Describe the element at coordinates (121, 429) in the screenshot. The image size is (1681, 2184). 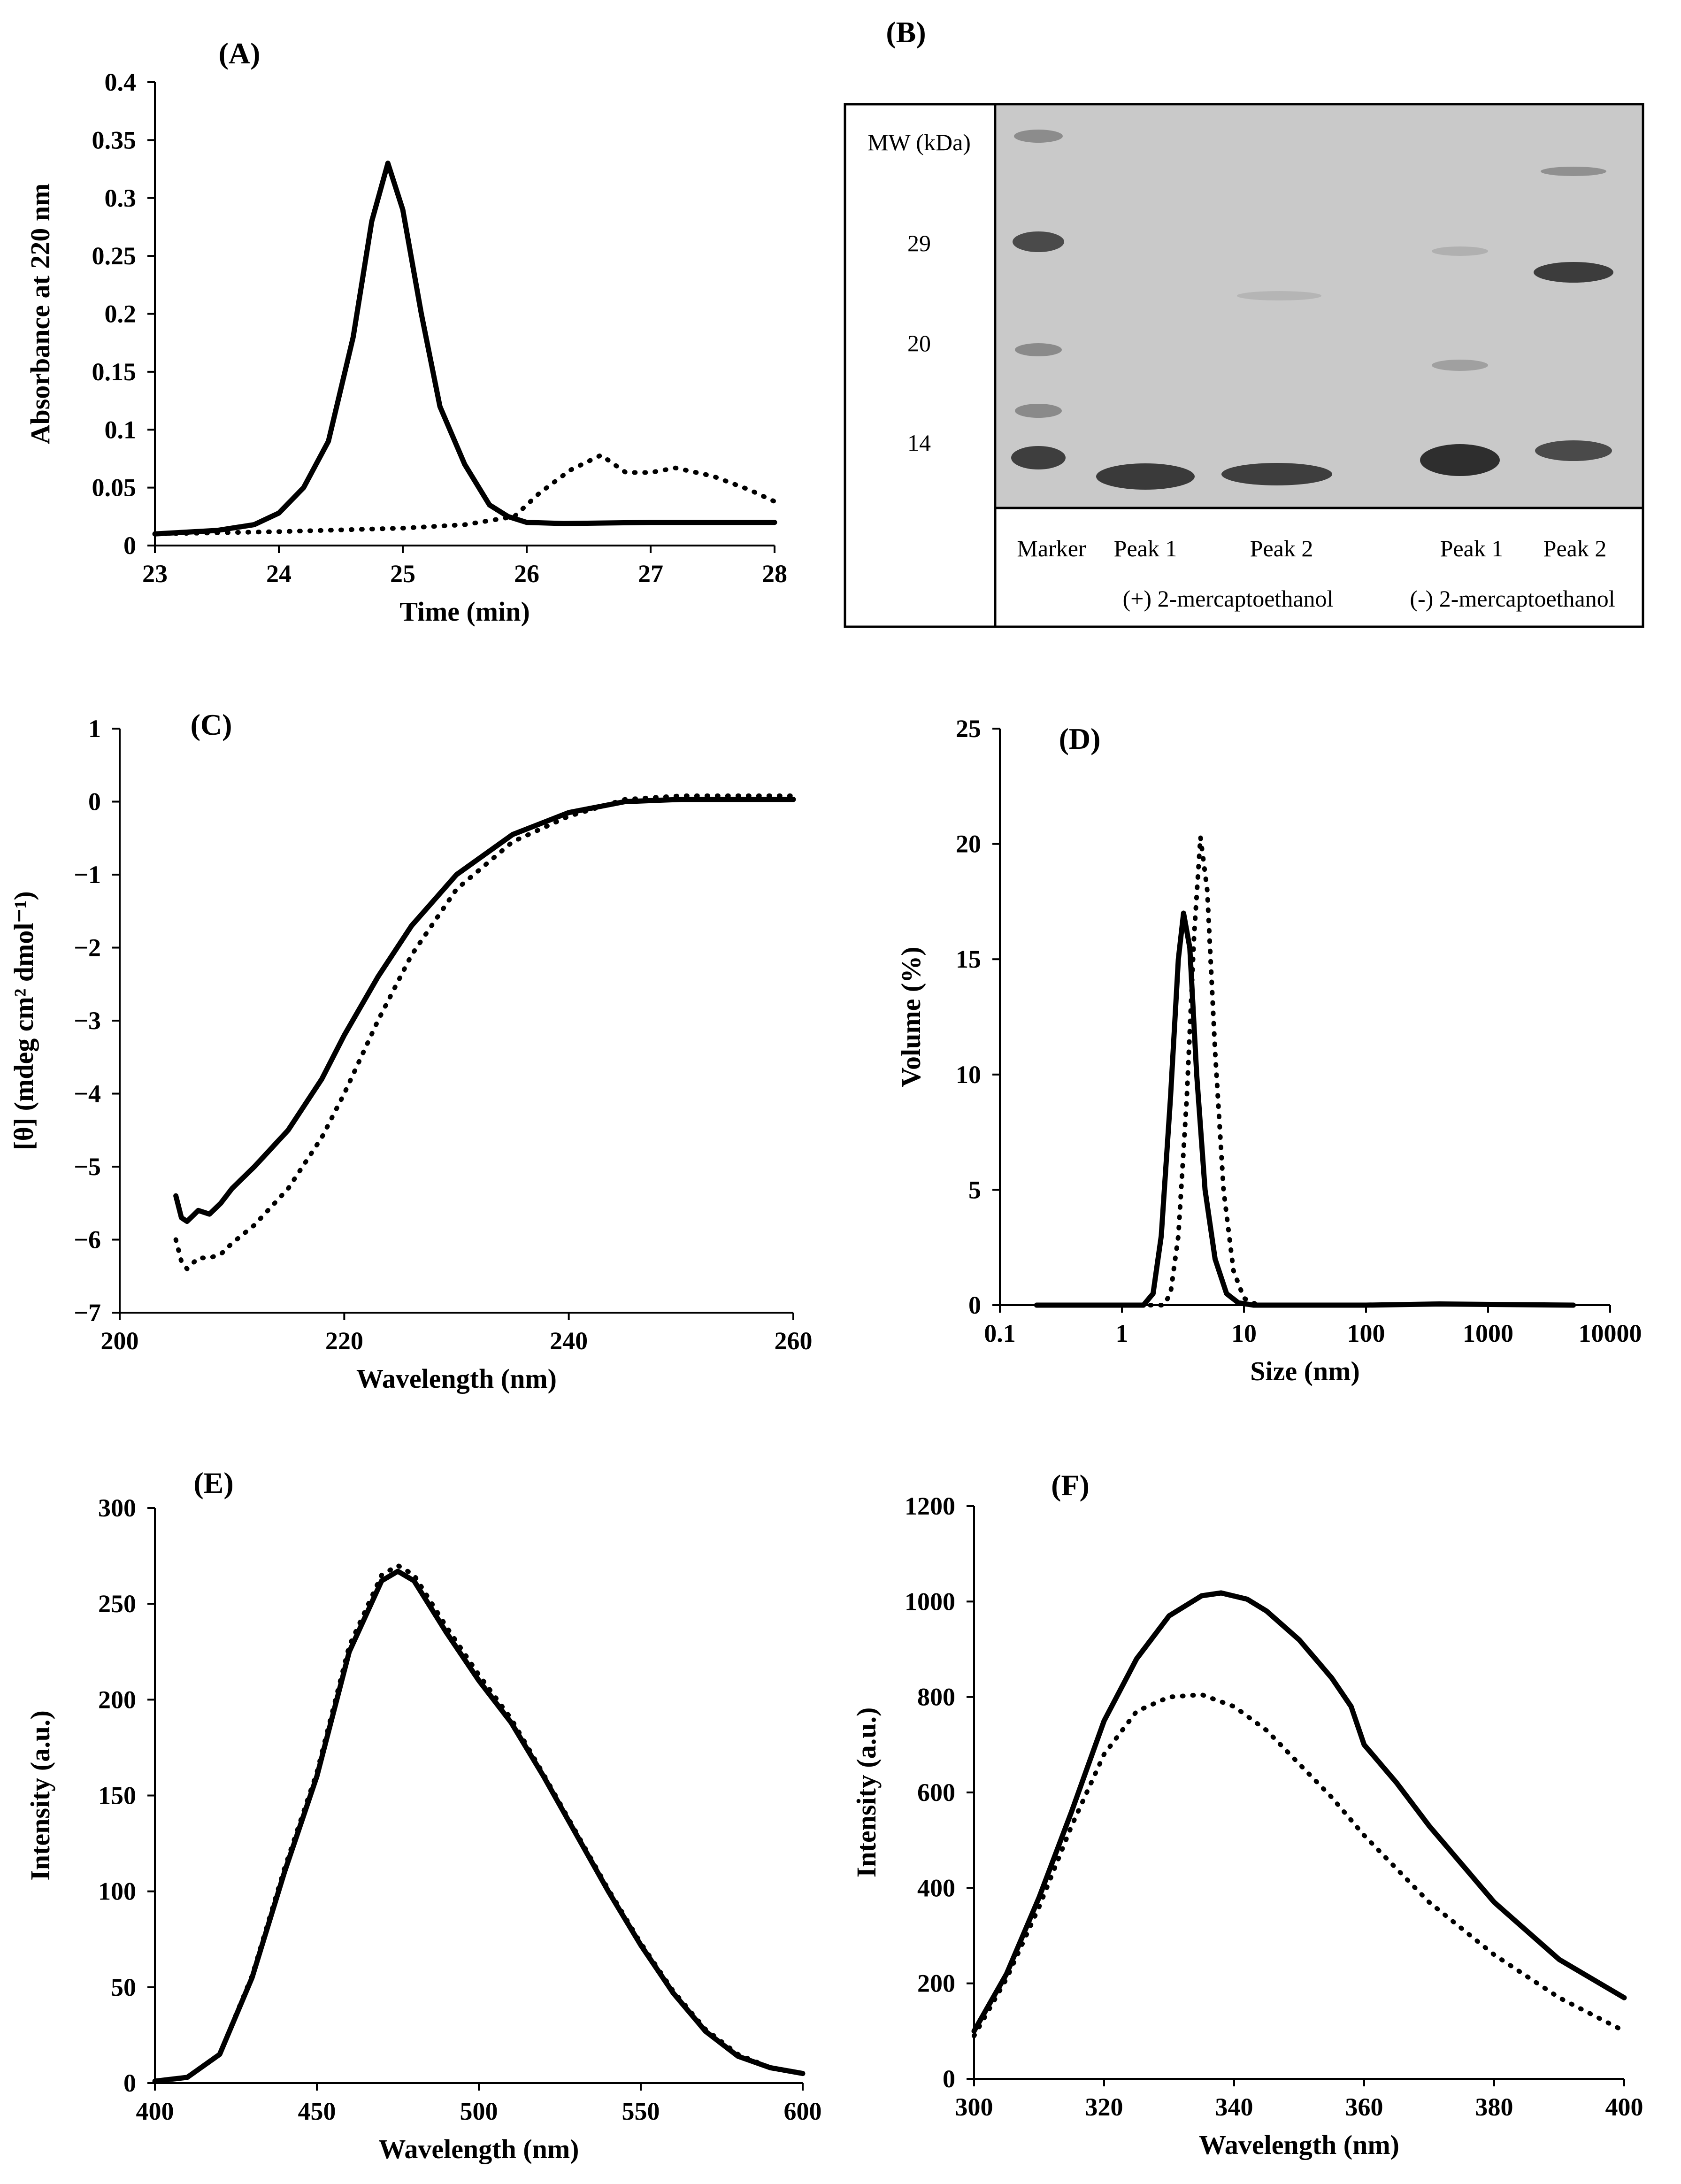
I see `y-tick-label: 0.1` at that location.